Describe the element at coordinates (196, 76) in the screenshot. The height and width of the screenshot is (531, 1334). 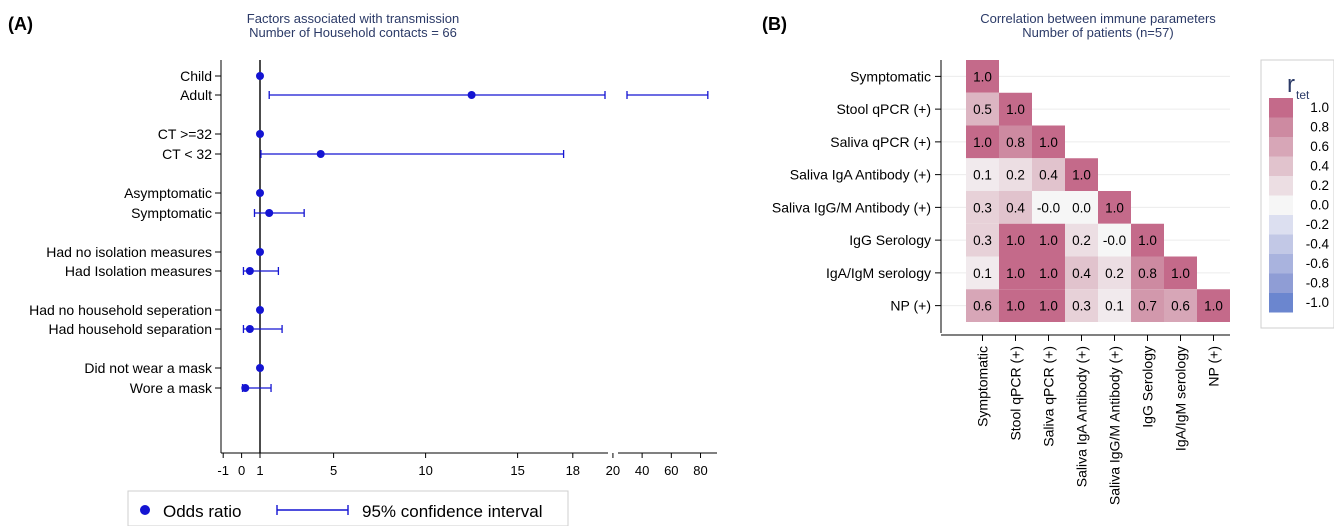
I see `row-label: Child` at that location.